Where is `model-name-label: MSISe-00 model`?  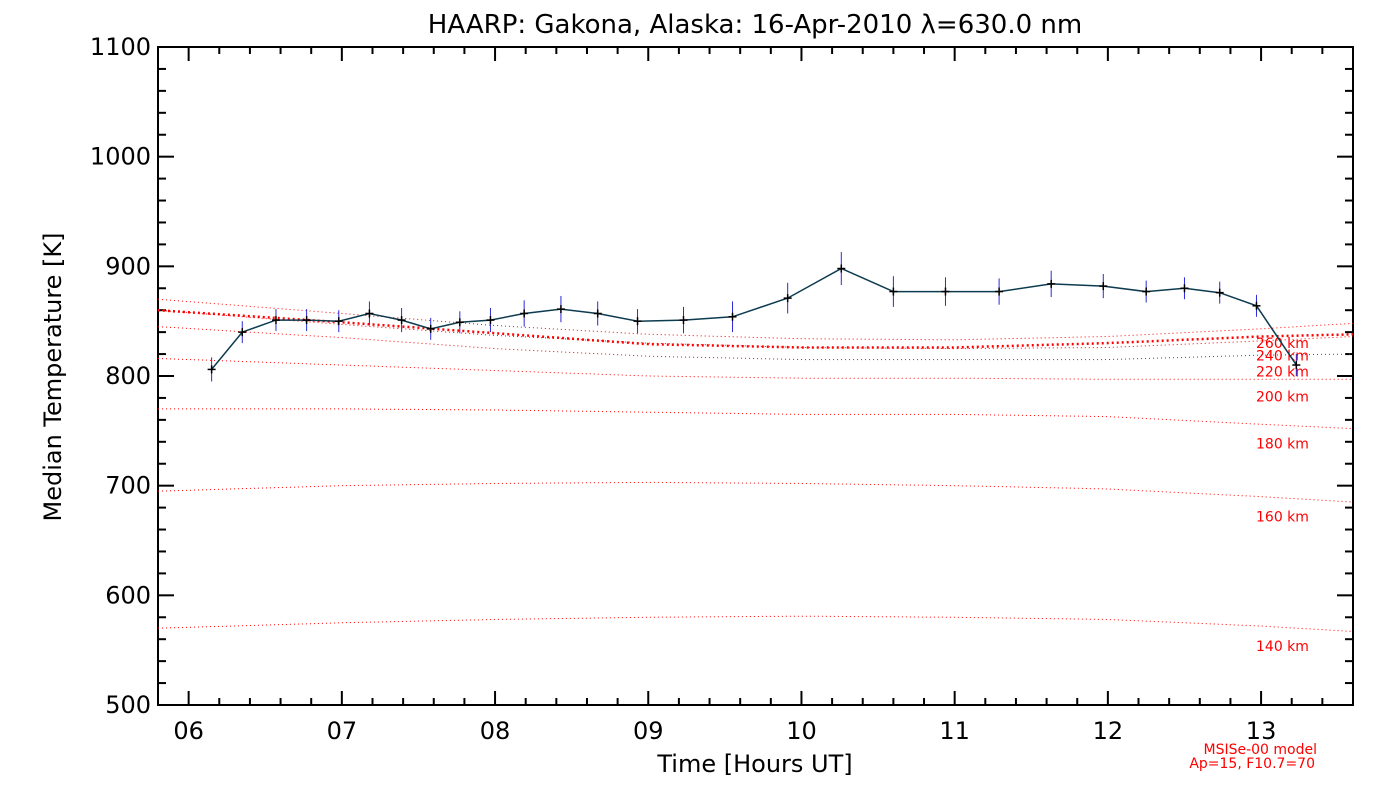
model-name-label: MSISe-00 model is located at coordinates (1260, 750).